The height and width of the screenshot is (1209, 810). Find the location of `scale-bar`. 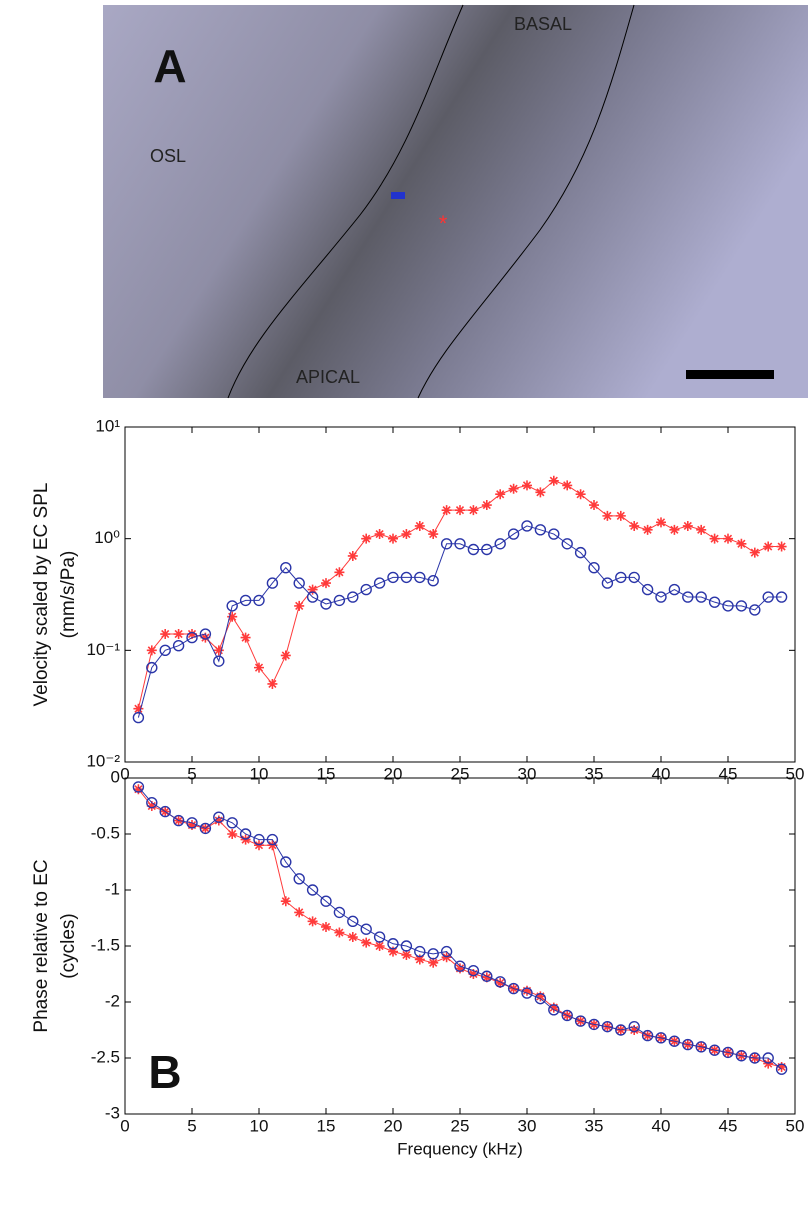

scale-bar is located at coordinates (730, 374).